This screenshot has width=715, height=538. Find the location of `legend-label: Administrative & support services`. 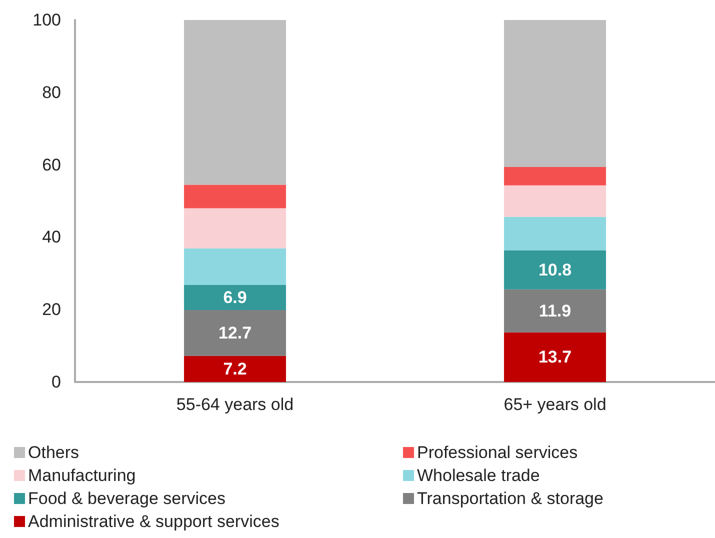

legend-label: Administrative & support services is located at coordinates (154, 521).